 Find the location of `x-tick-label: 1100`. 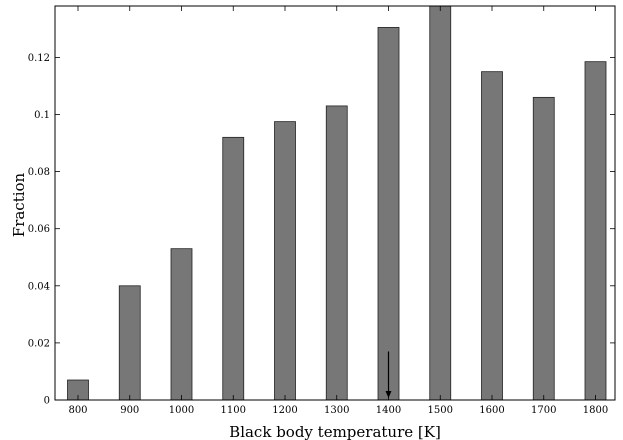

x-tick-label: 1100 is located at coordinates (233, 410).